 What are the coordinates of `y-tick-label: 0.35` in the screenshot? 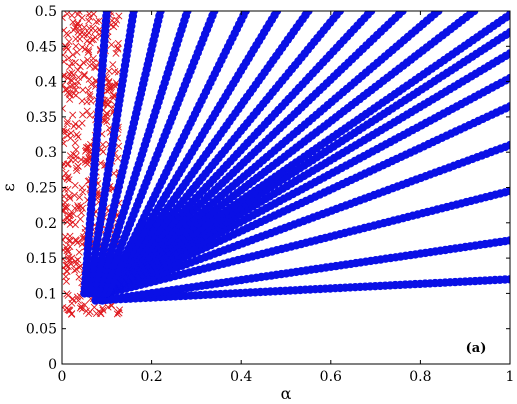 It's located at (41, 118).